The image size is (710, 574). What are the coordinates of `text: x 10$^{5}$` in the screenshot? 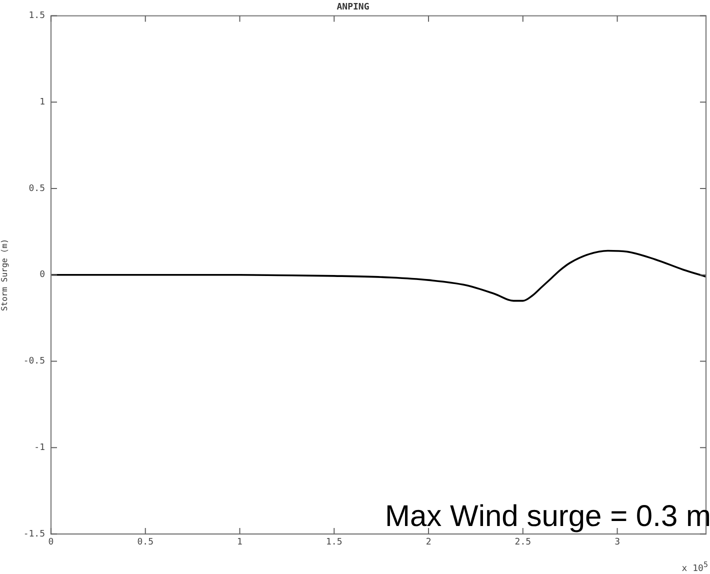 It's located at (695, 567).